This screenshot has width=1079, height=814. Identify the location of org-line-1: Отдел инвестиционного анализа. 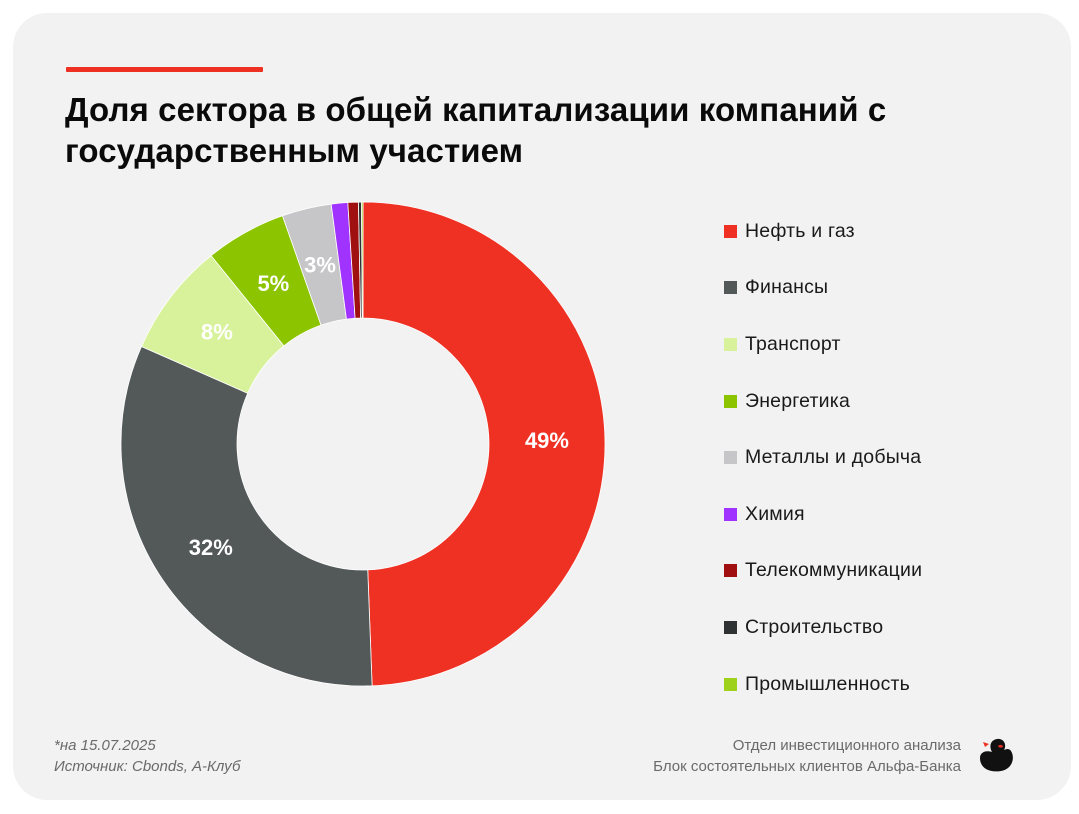
(846, 745).